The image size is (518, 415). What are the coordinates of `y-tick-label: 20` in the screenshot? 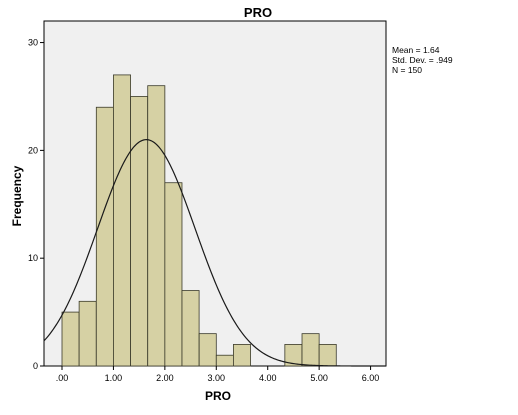 It's located at (33, 150).